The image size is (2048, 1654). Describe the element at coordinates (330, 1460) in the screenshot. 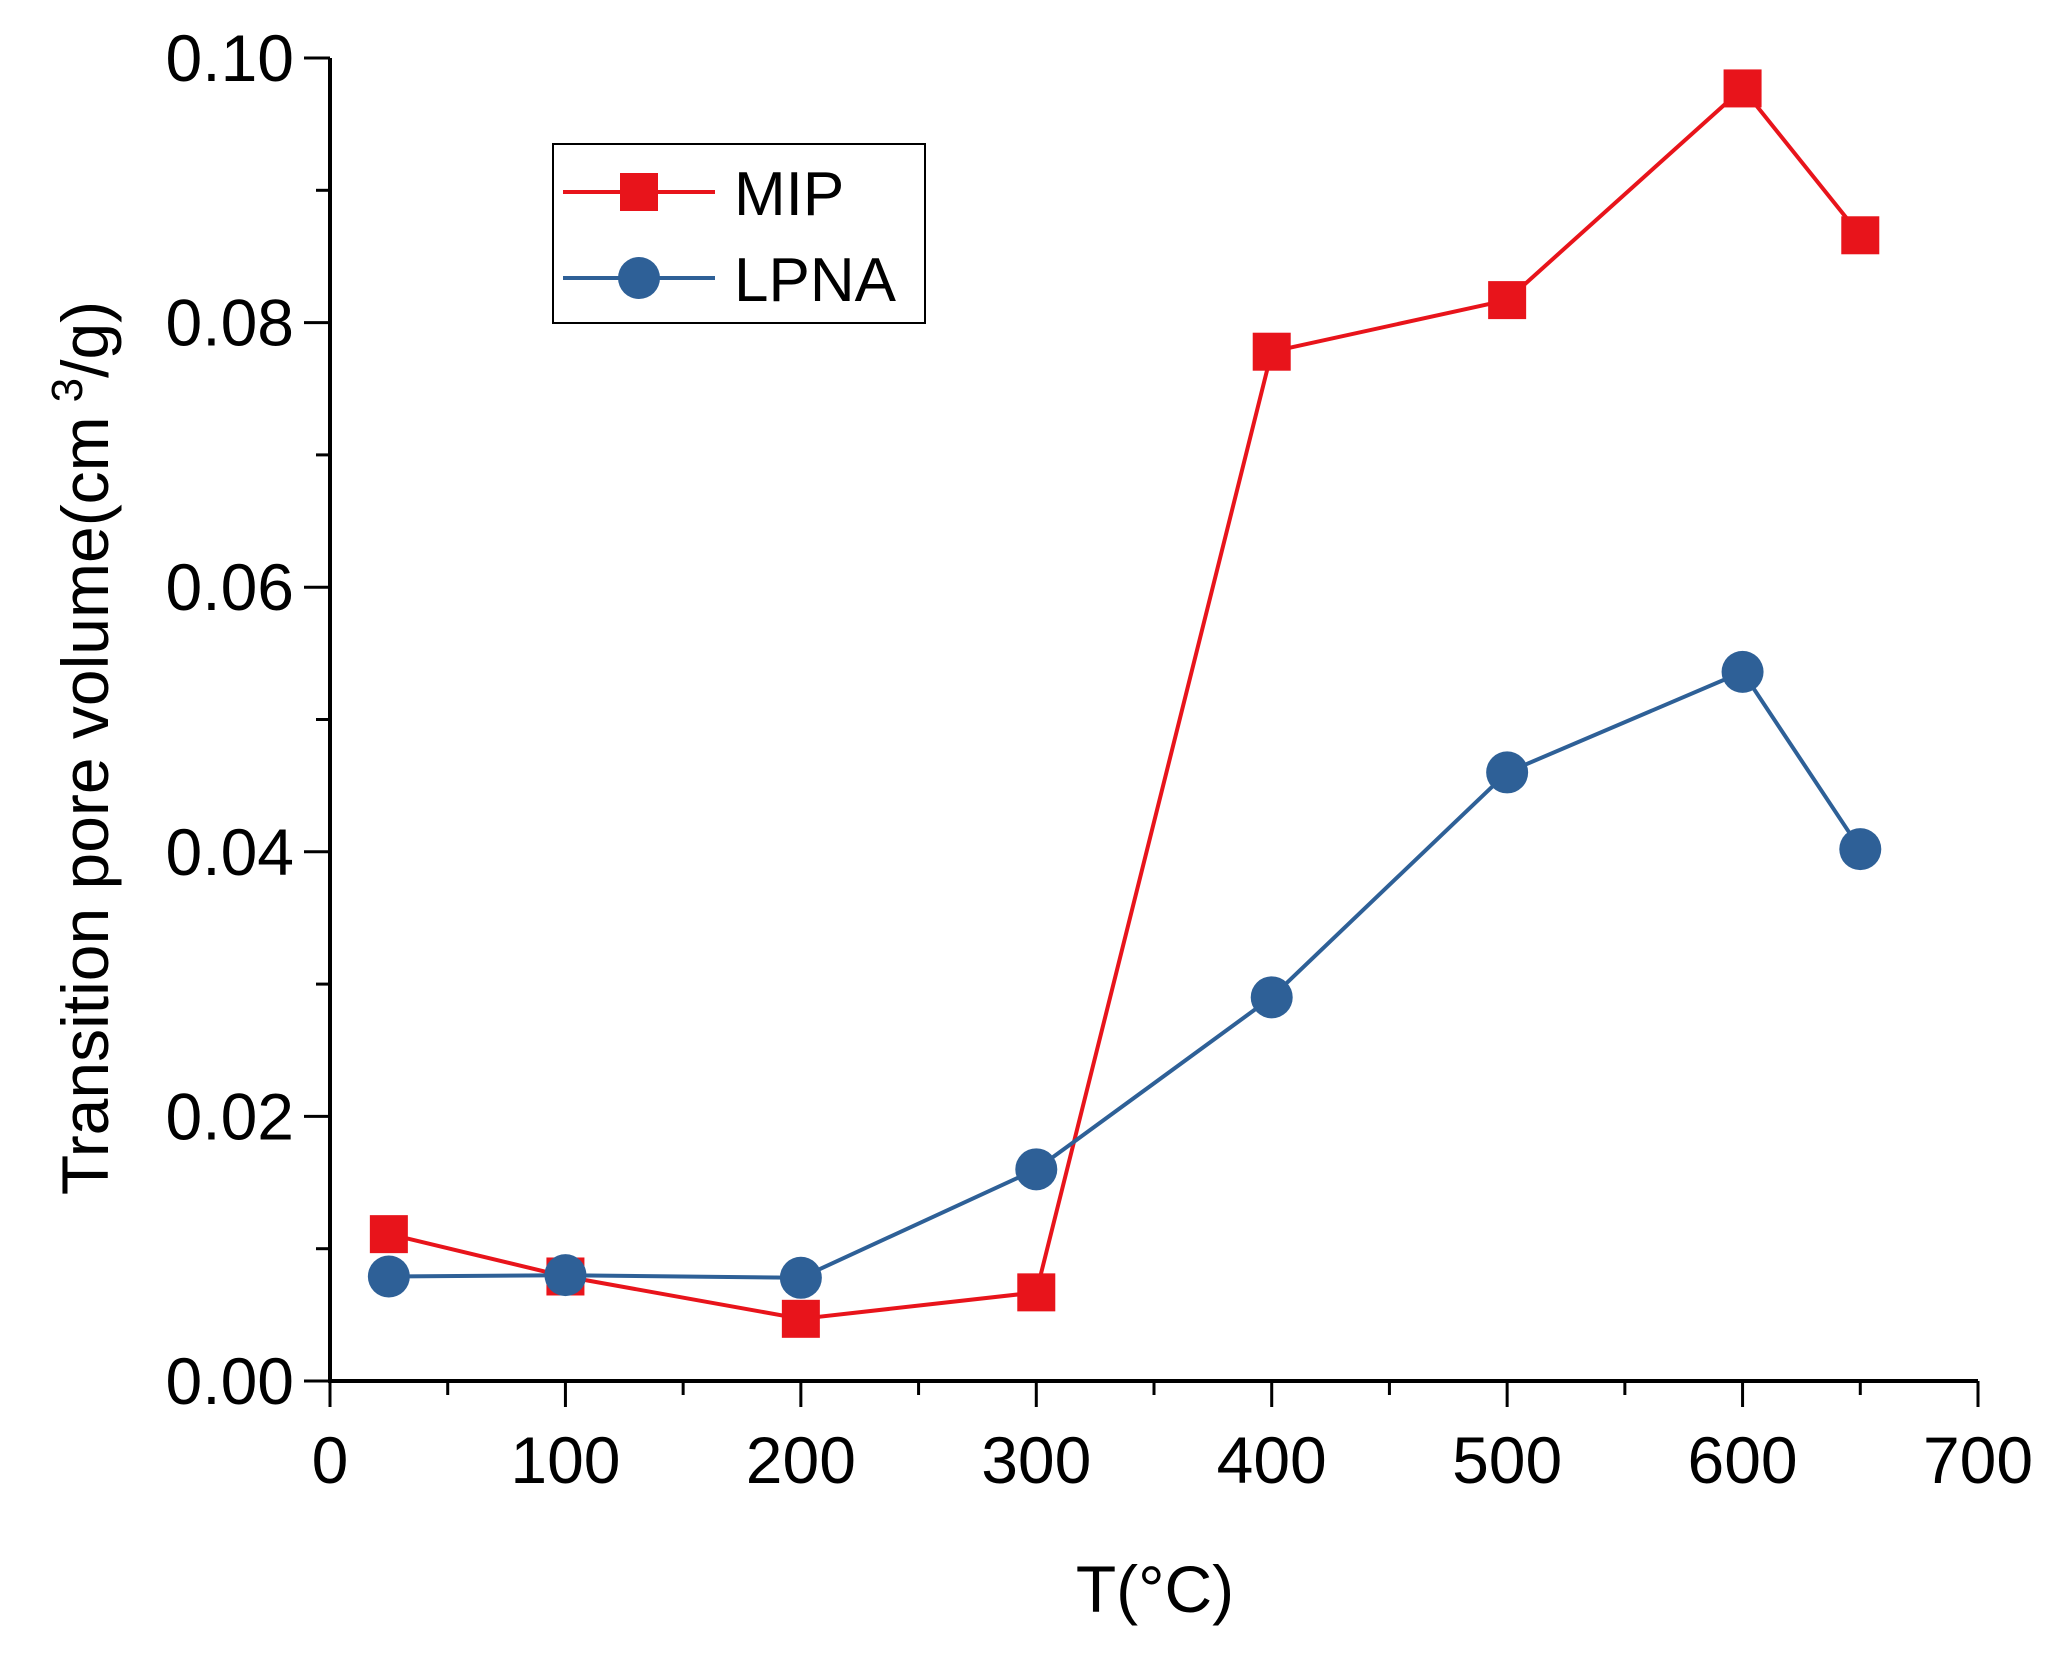

I see `x-tick-label: 0` at that location.